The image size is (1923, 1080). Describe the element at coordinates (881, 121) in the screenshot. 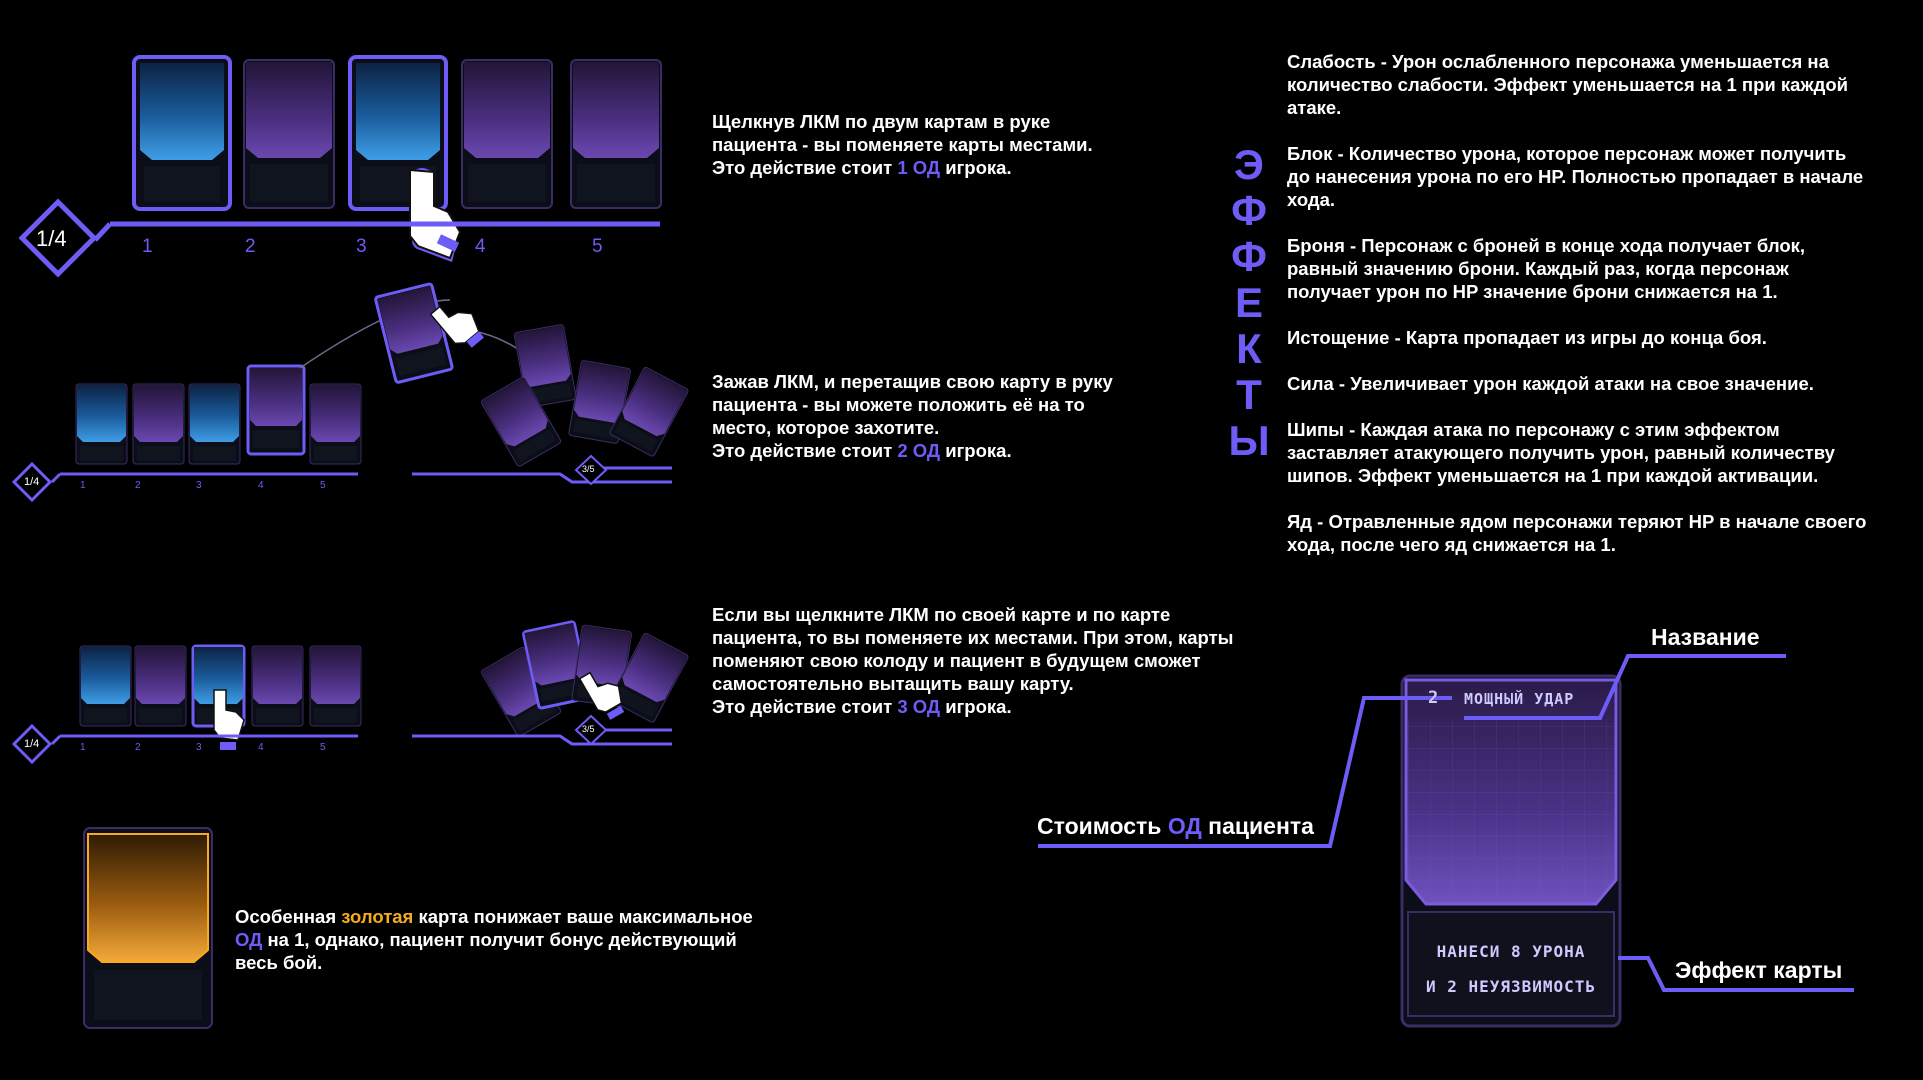

I see `text-line: Щелкнув ЛКМ по двум картам в руке` at that location.